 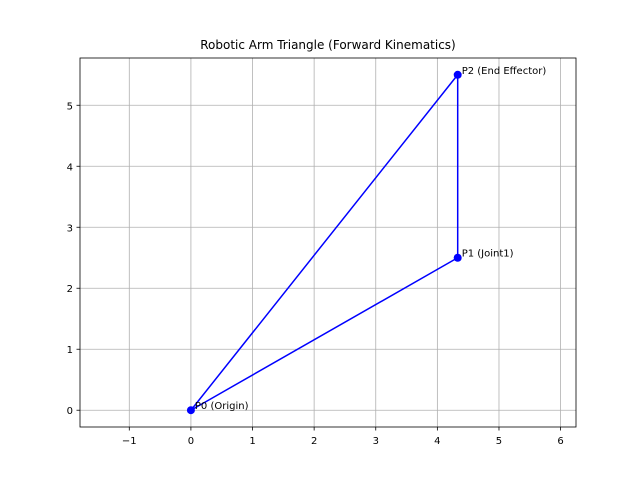 What do you see at coordinates (222, 406) in the screenshot?
I see `point-label-p0: P0 (Origin)` at bounding box center [222, 406].